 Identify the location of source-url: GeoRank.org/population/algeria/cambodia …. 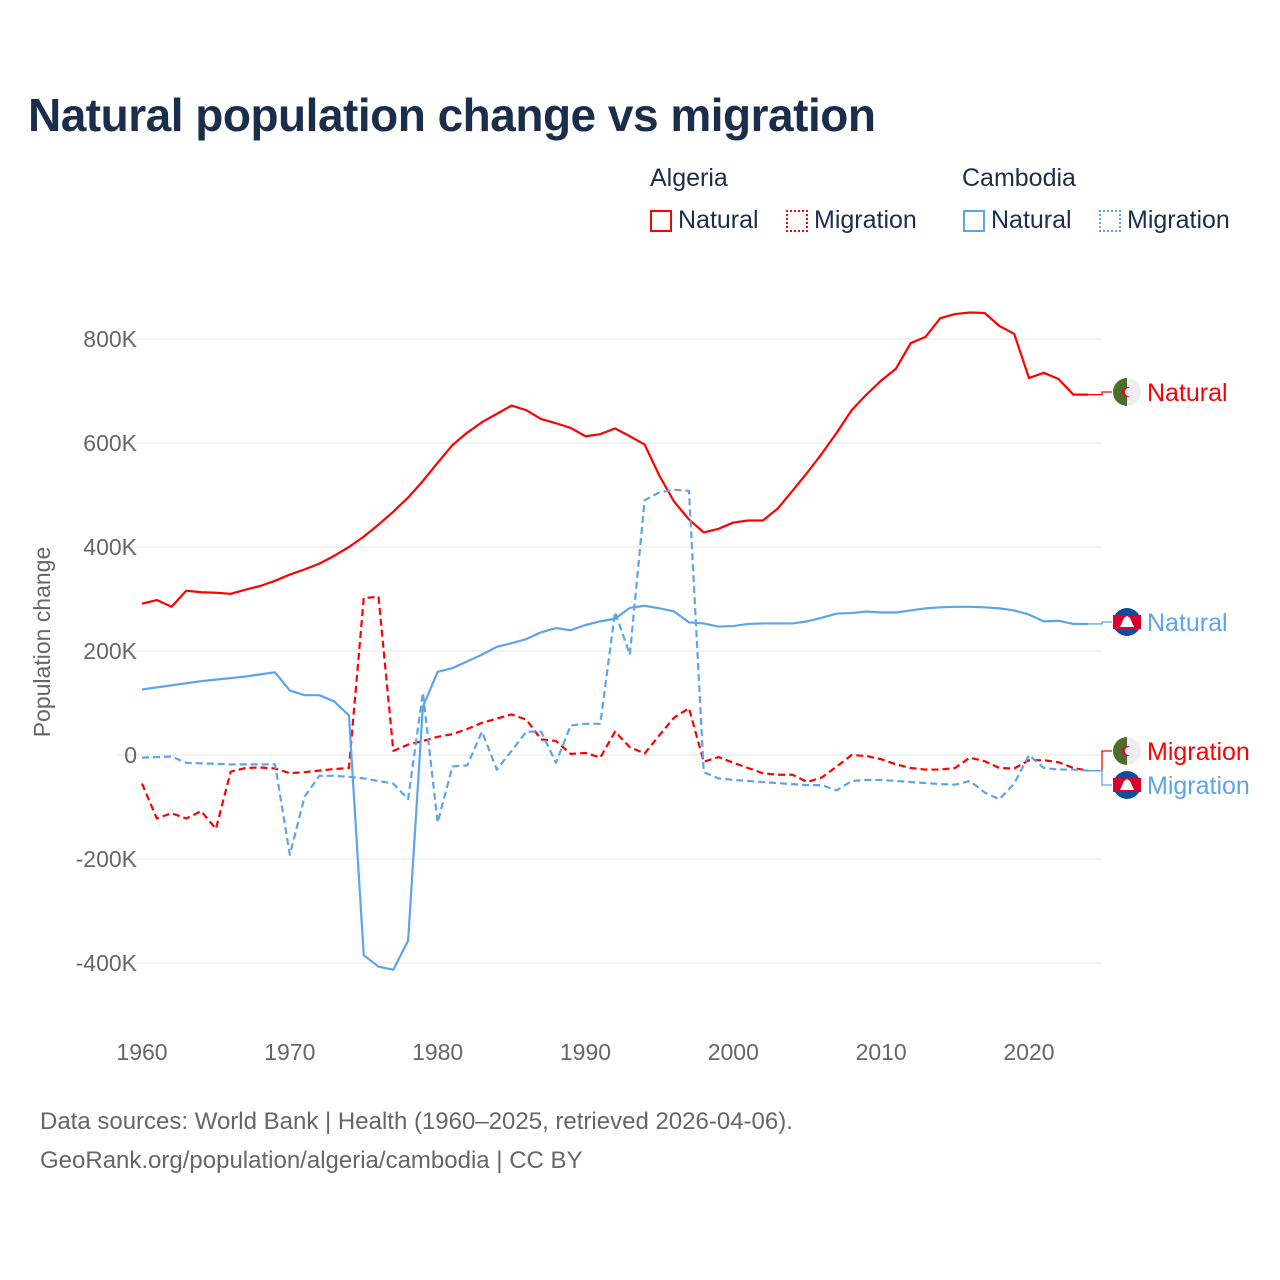
(311, 1160).